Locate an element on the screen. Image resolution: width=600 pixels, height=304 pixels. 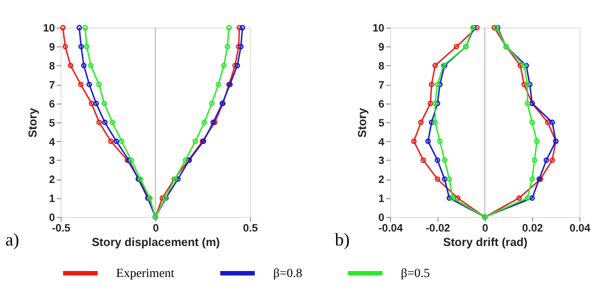
text: a) is located at coordinates (12, 240).